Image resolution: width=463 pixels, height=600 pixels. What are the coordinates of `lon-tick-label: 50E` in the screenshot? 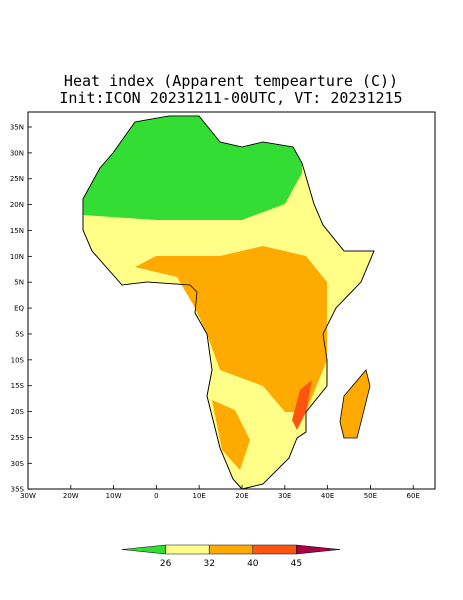 It's located at (370, 496).